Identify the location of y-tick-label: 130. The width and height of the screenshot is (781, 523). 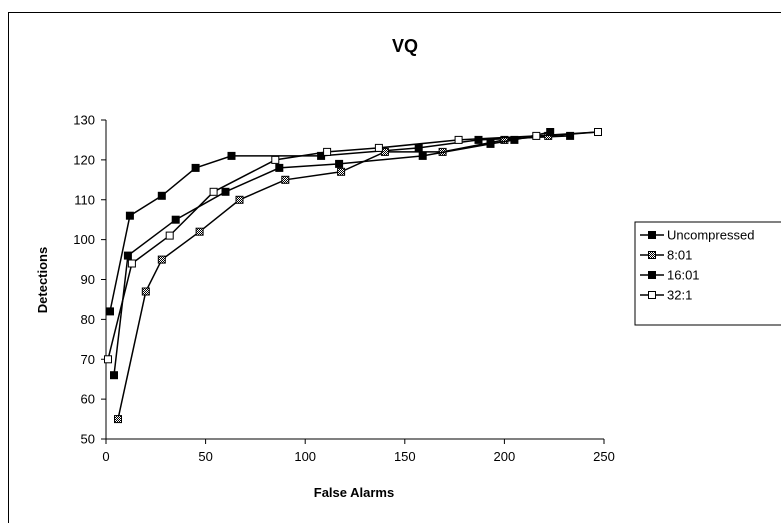
(84, 120).